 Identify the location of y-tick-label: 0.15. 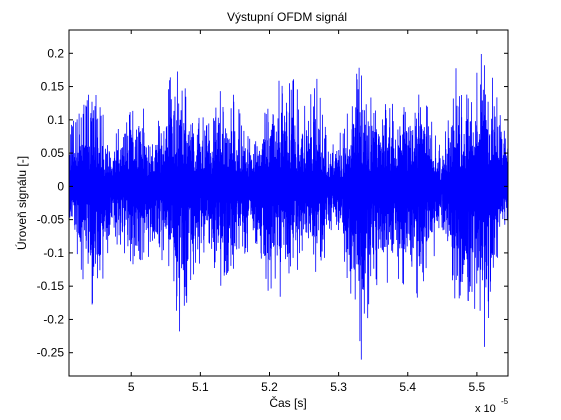
(53, 87).